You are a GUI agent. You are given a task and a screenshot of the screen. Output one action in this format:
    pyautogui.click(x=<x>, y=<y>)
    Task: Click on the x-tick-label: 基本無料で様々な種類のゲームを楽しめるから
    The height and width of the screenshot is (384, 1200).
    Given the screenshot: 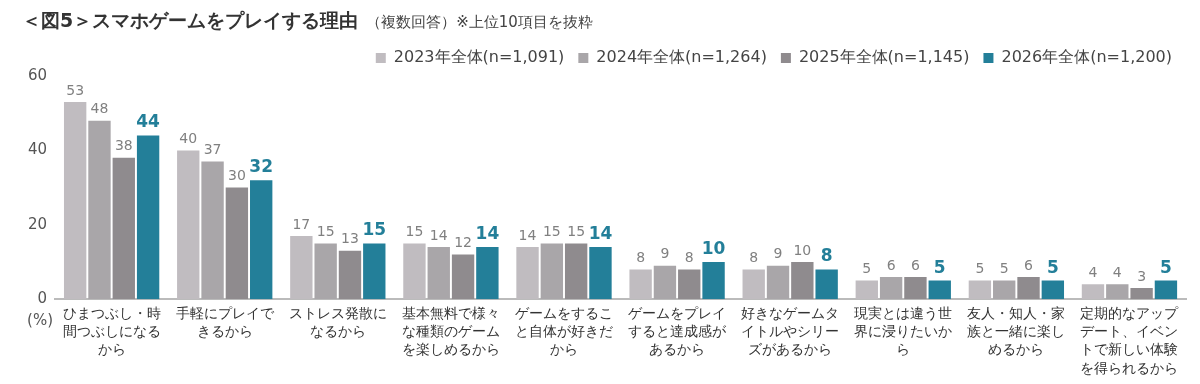 What is the action you would take?
    pyautogui.click(x=450, y=331)
    